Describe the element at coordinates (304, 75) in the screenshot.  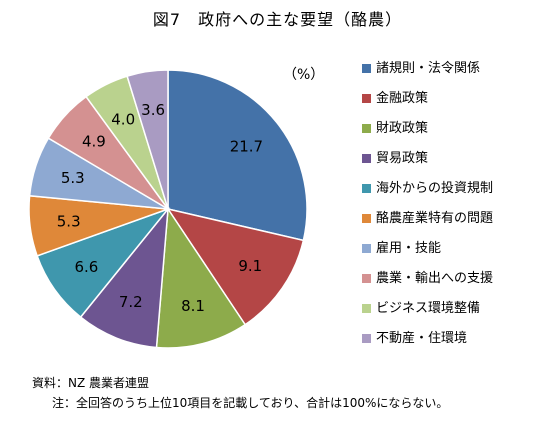
I see `unit-label: （%）` at that location.